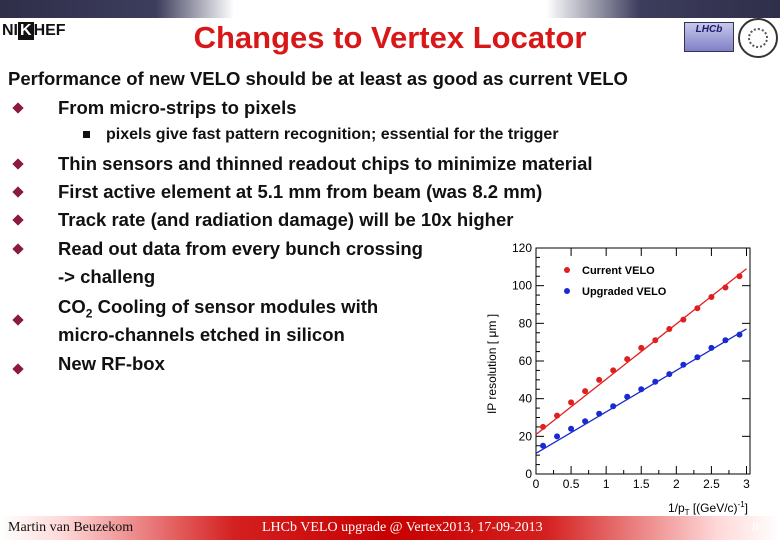 The width and height of the screenshot is (780, 540). What do you see at coordinates (235, 306) in the screenshot?
I see `bullet-text-rest: Cooling of sensor modules with` at bounding box center [235, 306].